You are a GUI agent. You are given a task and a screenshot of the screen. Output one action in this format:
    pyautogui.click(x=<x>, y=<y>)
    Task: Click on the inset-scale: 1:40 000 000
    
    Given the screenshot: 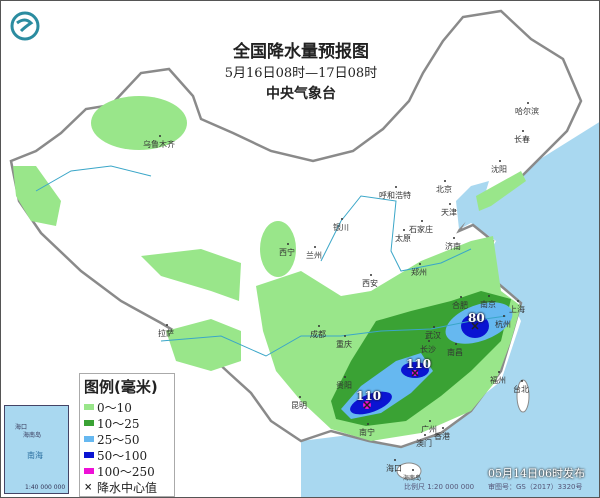 What is the action you would take?
    pyautogui.click(x=45, y=487)
    